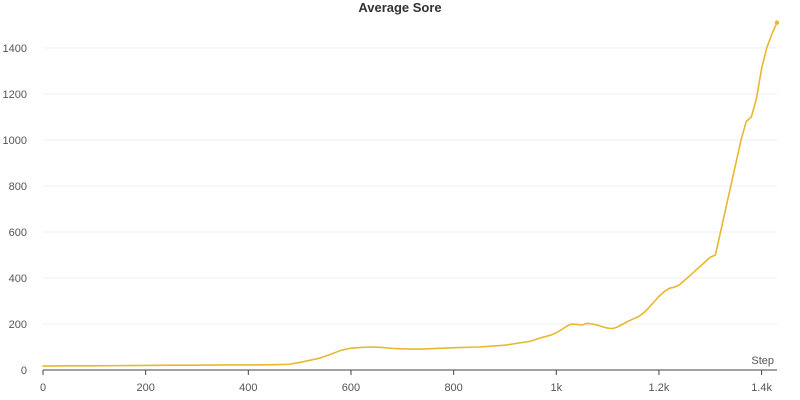  I want to click on x-axis-label: Step, so click(762, 361).